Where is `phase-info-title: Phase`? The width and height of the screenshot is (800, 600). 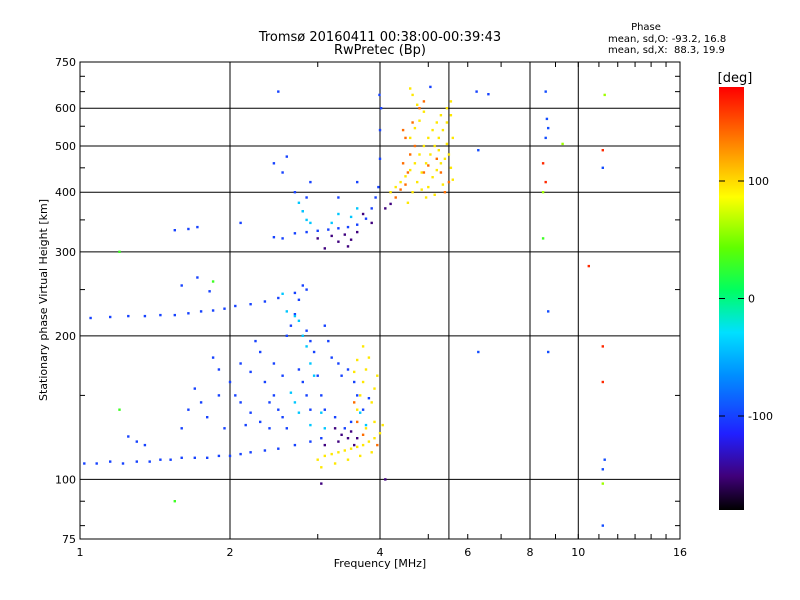 phase-info-title: Phase is located at coordinates (646, 27).